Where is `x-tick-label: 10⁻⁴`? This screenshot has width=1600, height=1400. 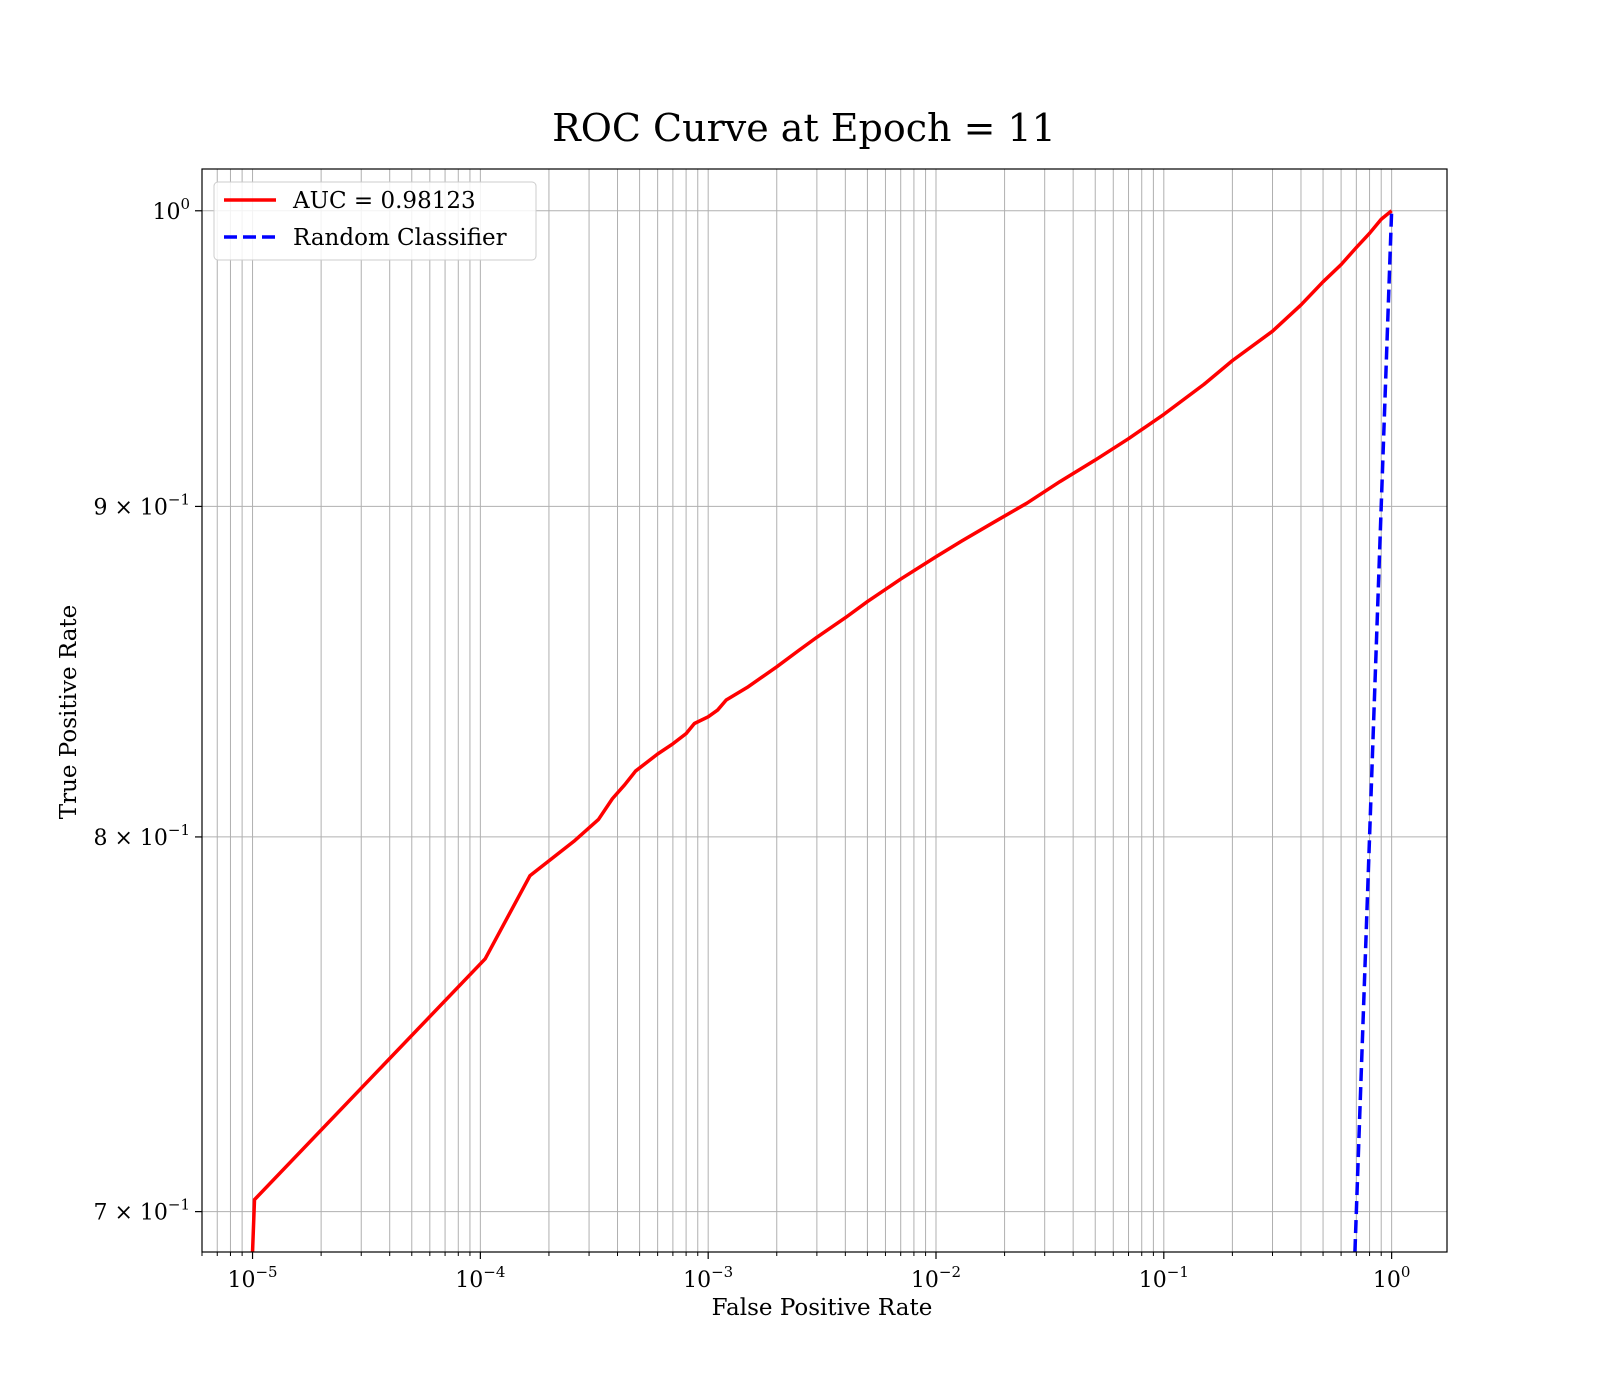
x-tick-label: 10⁻⁴ is located at coordinates (480, 1278).